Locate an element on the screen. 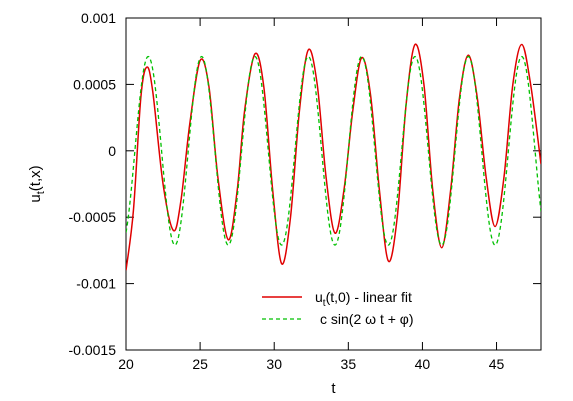  legend-label-series-1-rest: (t,0) - linear fit is located at coordinates (369, 297).